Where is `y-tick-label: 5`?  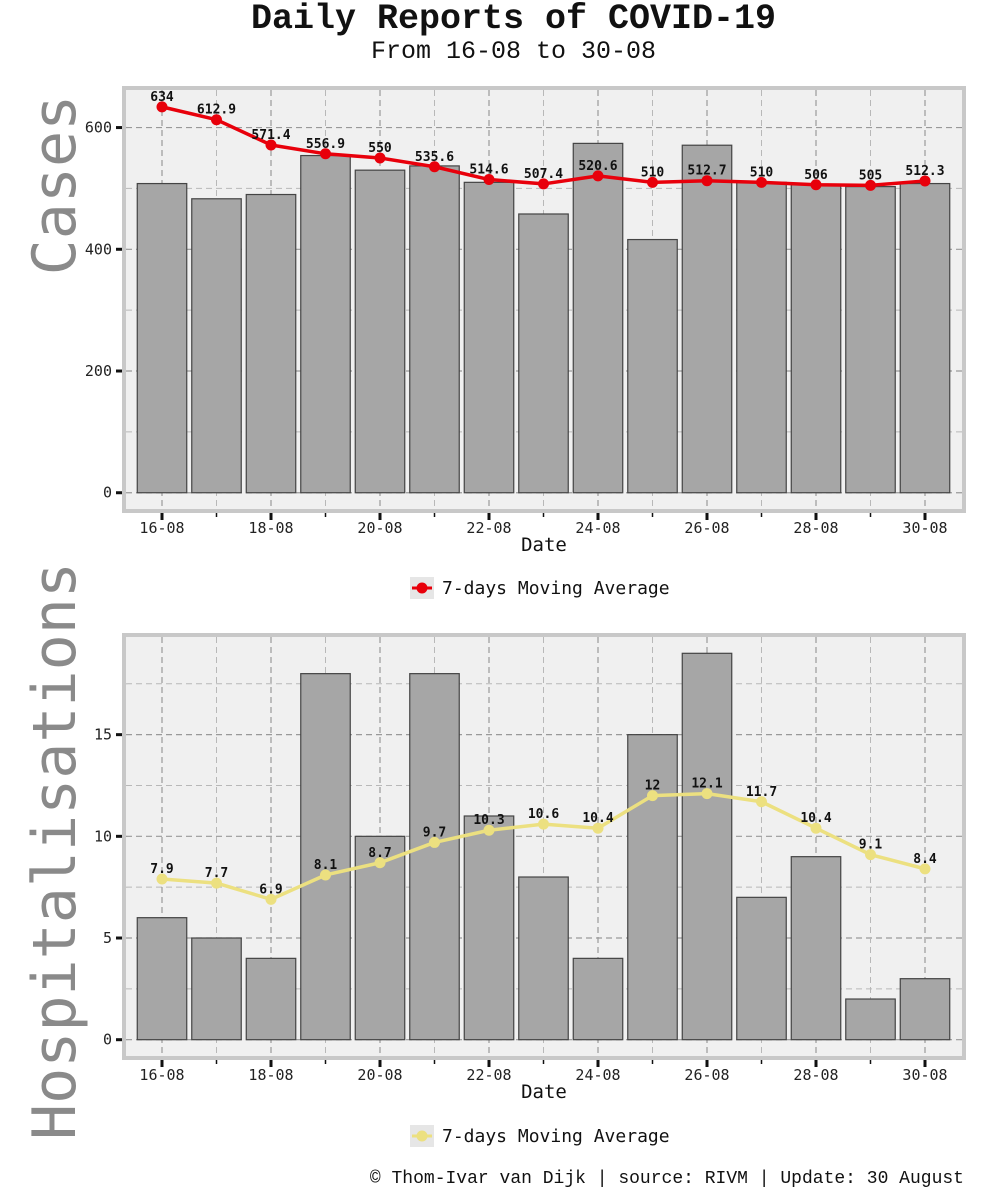
y-tick-label: 5 is located at coordinates (107, 938).